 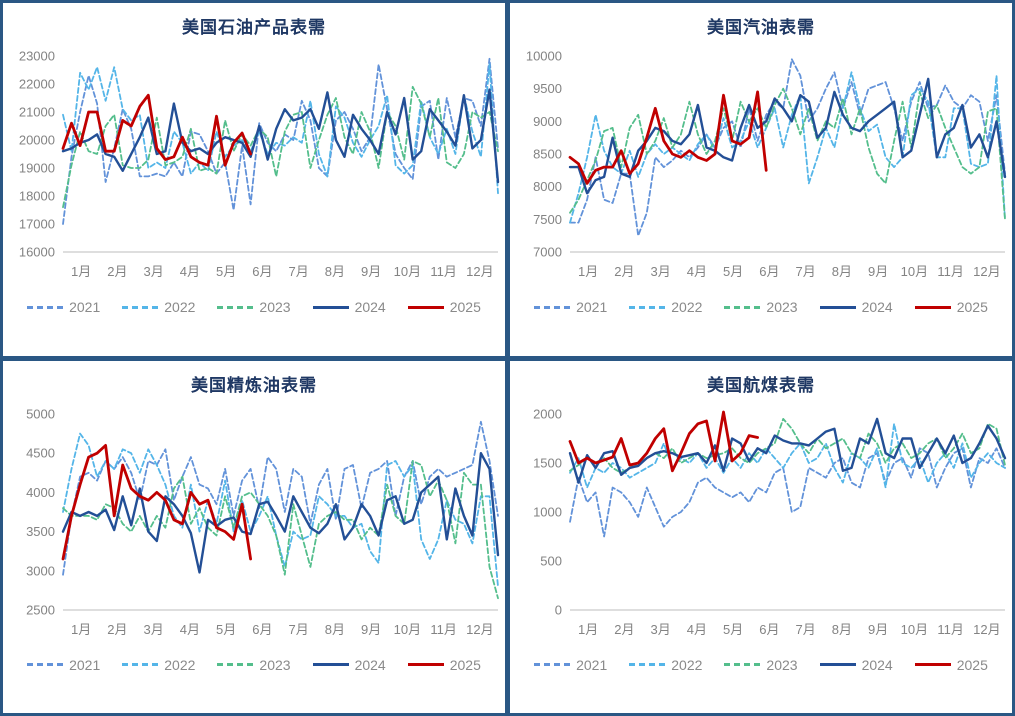 I want to click on page-title: 美国汽油表需, so click(x=761, y=27).